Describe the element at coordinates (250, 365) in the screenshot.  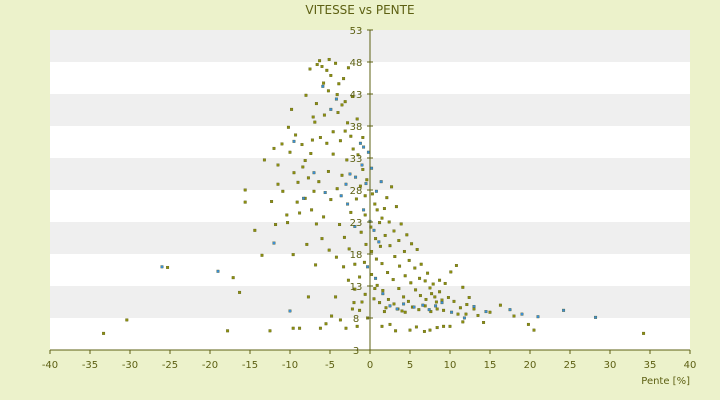
I see `x-tick-label: -15` at that location.